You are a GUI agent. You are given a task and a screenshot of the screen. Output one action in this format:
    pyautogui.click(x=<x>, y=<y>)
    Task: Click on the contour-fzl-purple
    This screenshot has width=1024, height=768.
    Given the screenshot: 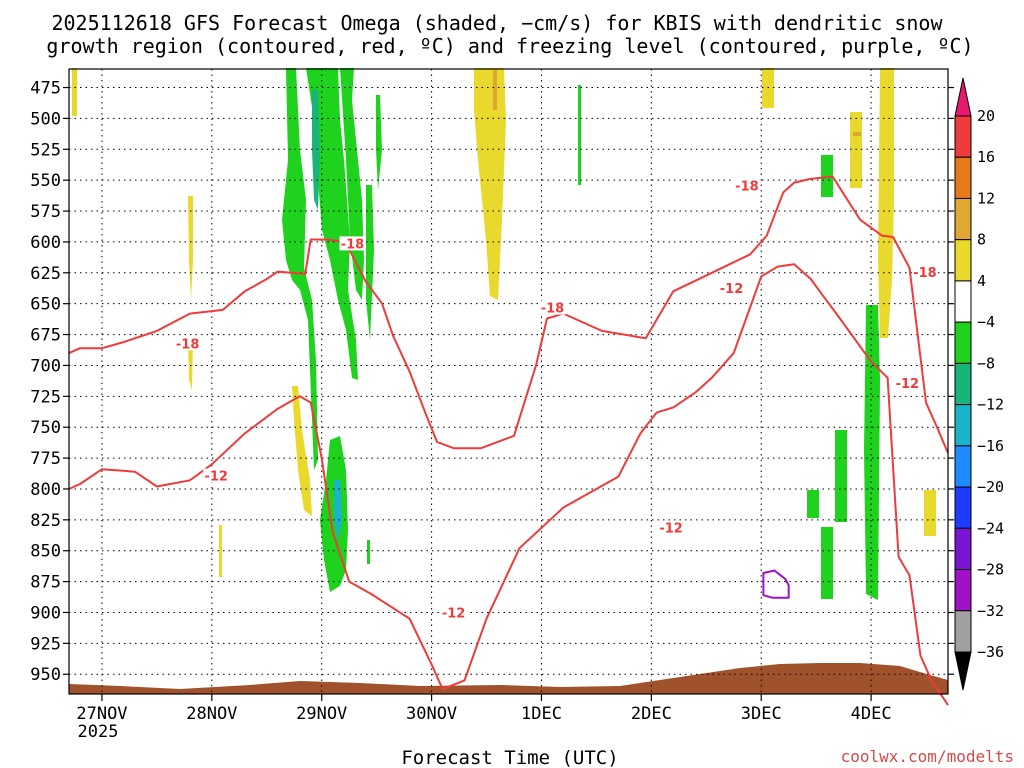 What is the action you would take?
    pyautogui.click(x=776, y=584)
    